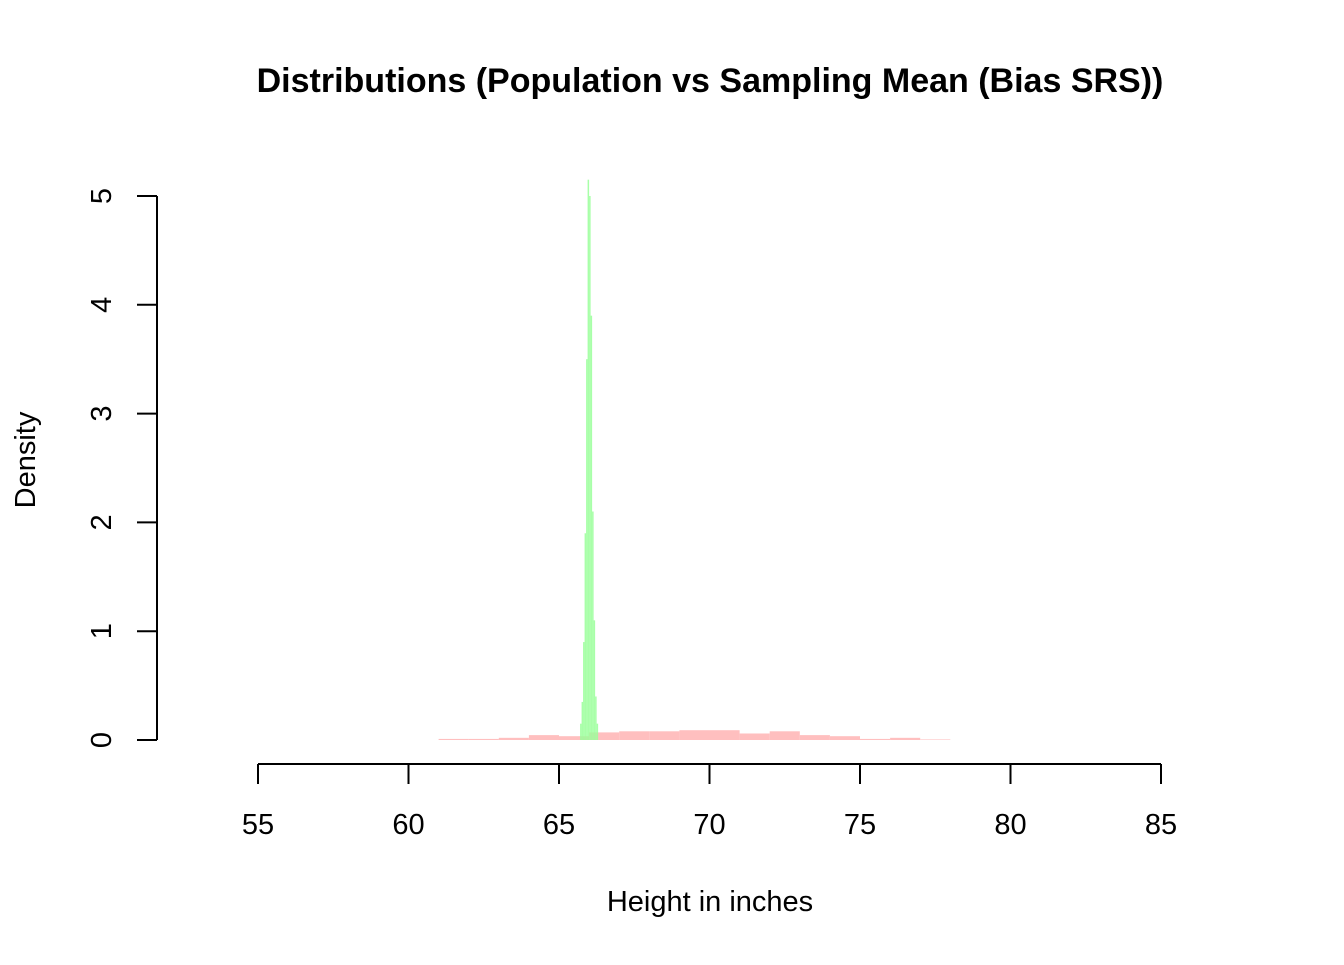 This screenshot has height=965, width=1344. Describe the element at coordinates (102, 740) in the screenshot. I see `y-tick-label: 0` at that location.